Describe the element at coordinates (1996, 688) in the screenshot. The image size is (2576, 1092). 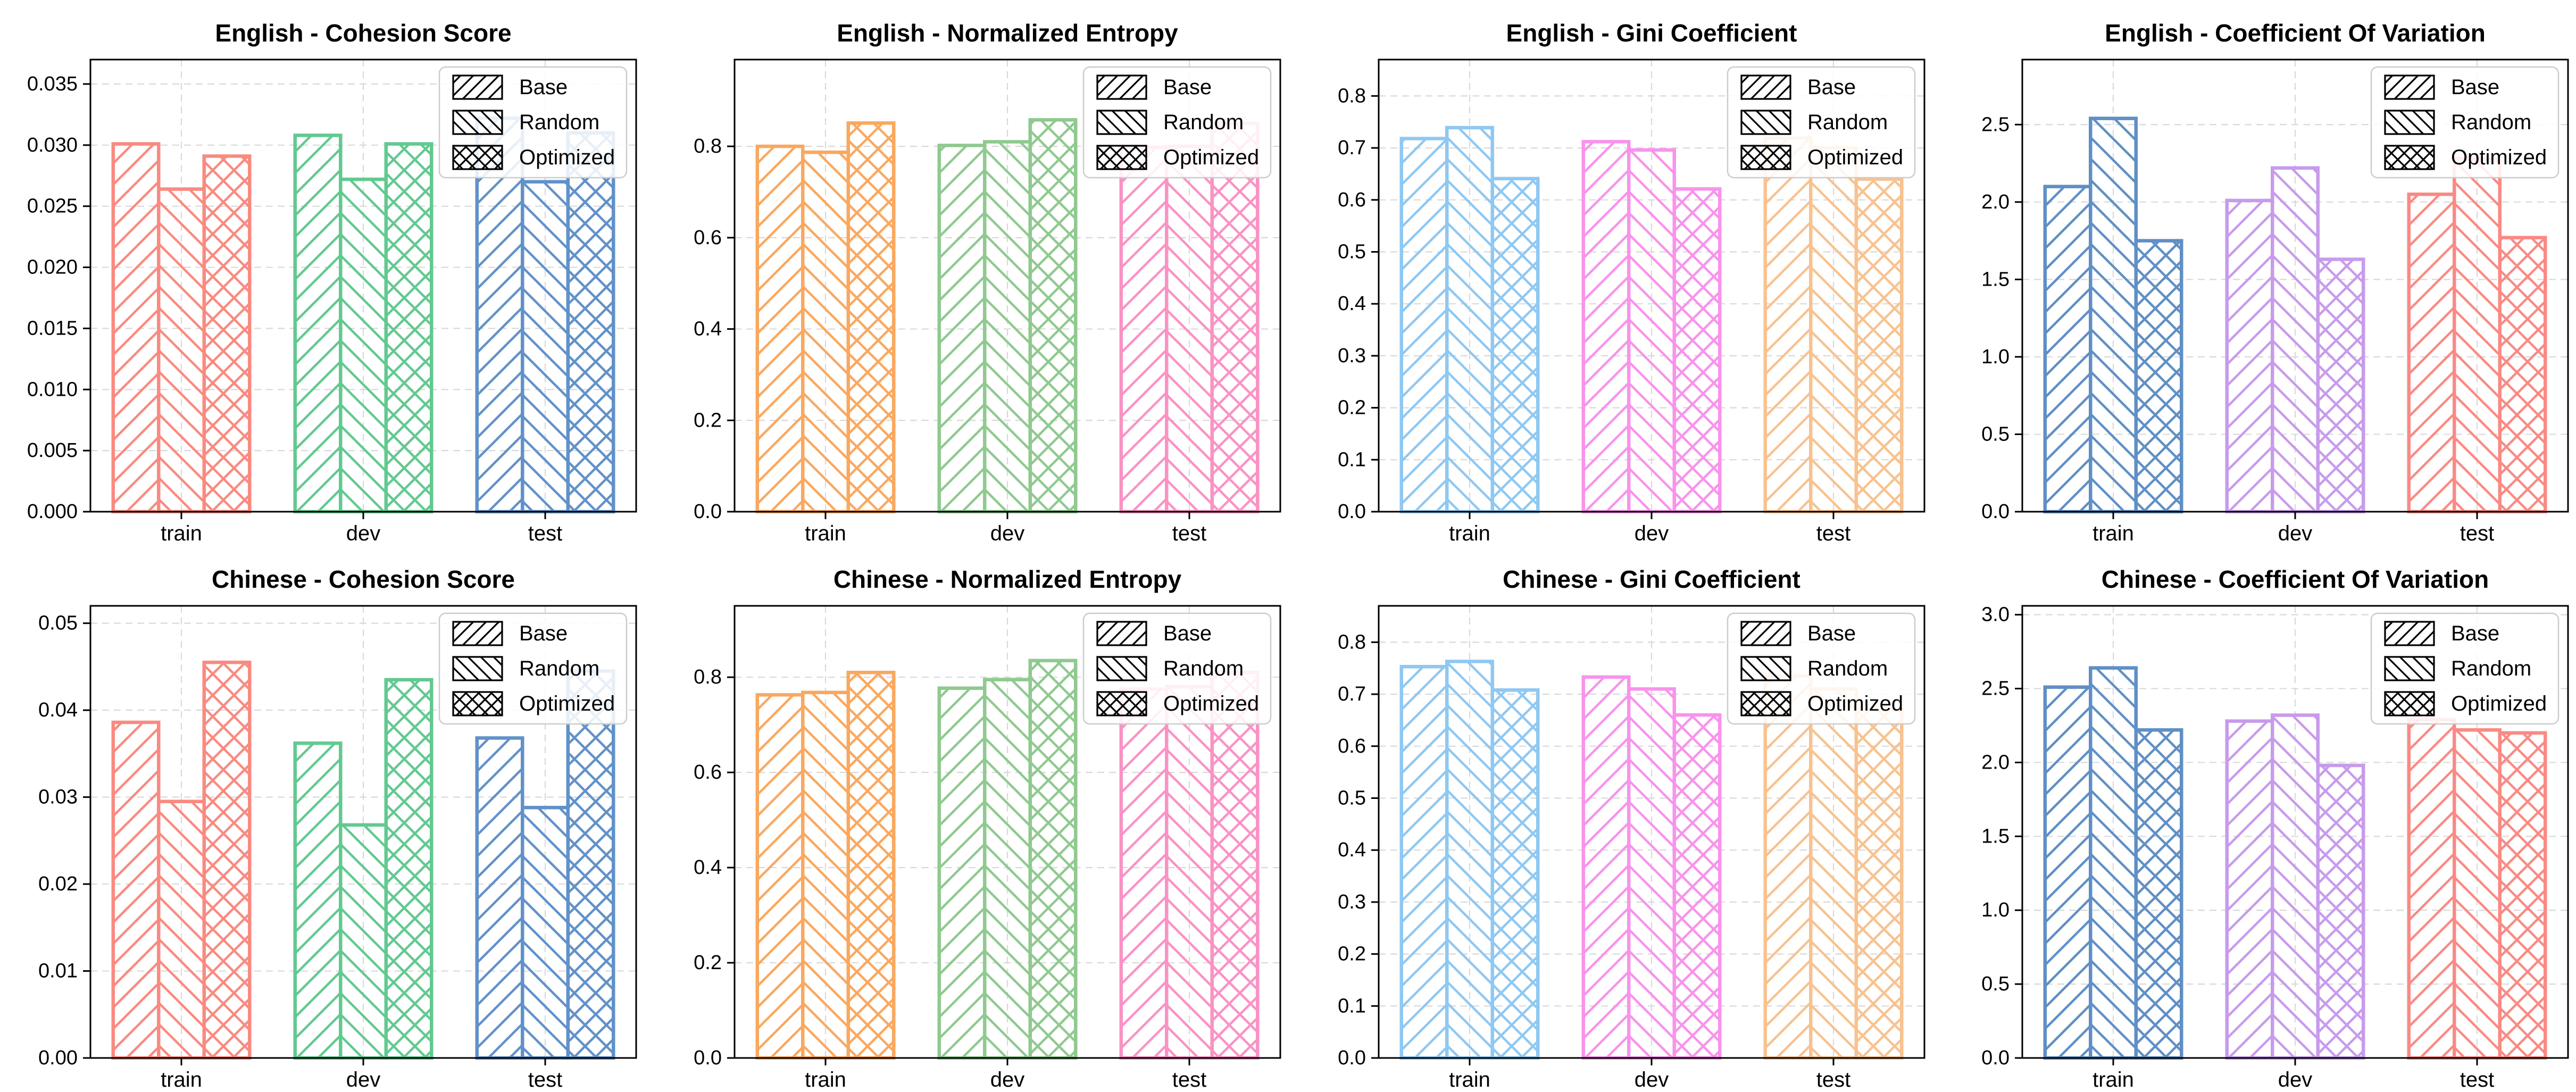
I see `y-tick-label: 2.5` at that location.